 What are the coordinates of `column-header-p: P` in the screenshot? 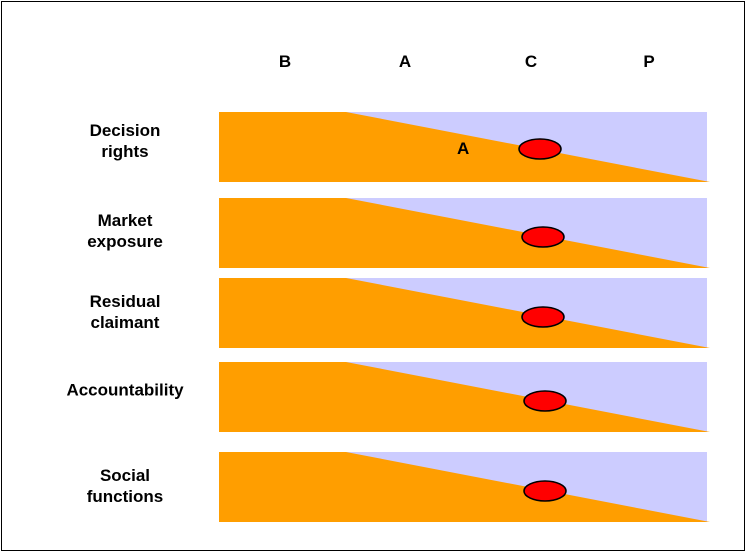 It's located at (649, 61).